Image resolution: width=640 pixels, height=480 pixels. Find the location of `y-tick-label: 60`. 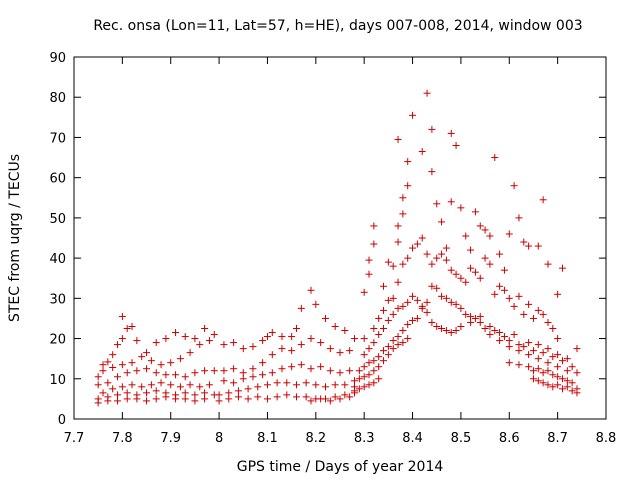

y-tick-label: 60 is located at coordinates (57, 179).